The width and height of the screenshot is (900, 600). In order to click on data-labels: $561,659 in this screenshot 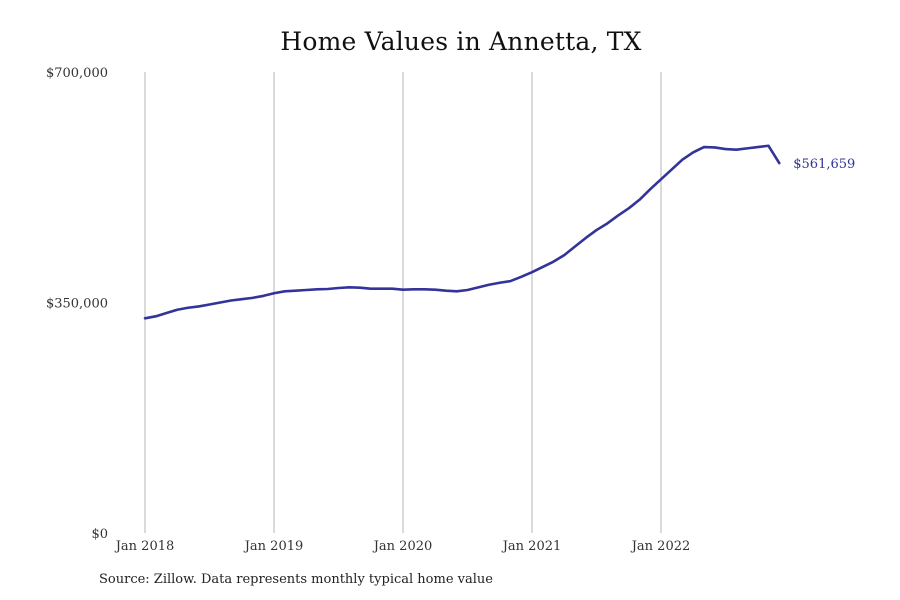, I will do `click(824, 164)`.